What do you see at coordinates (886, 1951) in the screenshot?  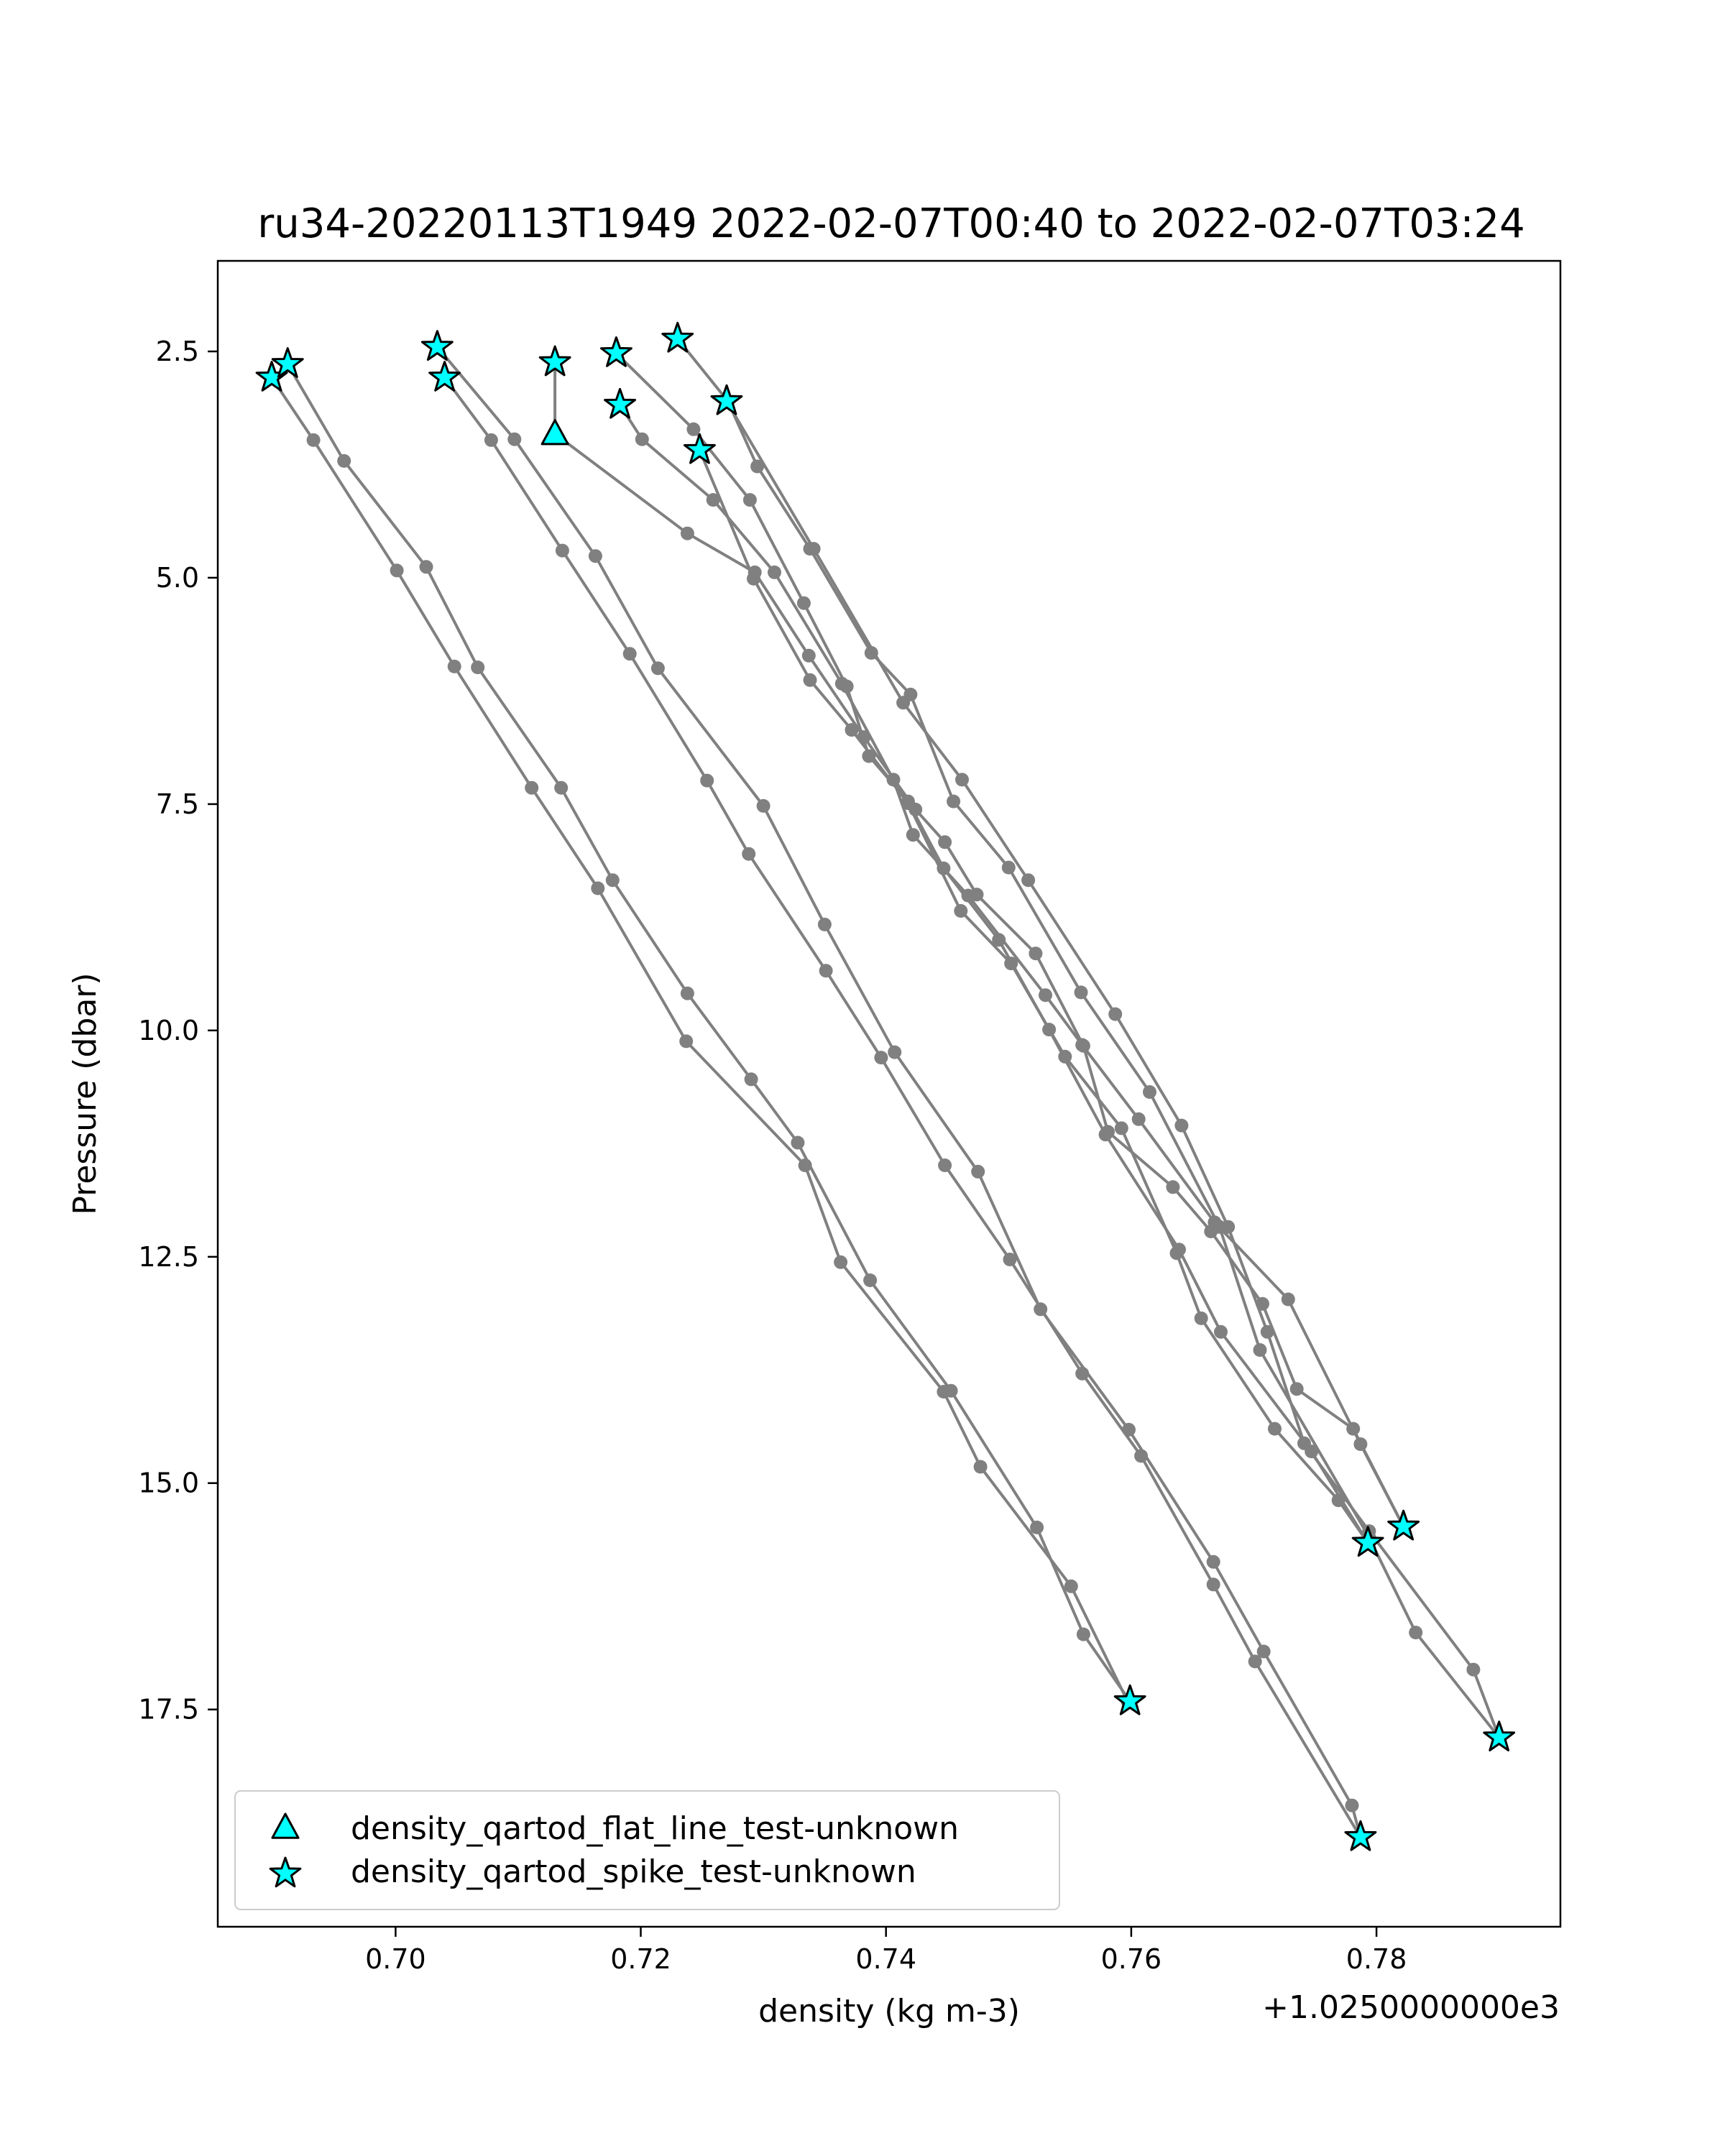 I see `x-axis-ticks: 0.70 0.72 0.74 0.76 0.78` at bounding box center [886, 1951].